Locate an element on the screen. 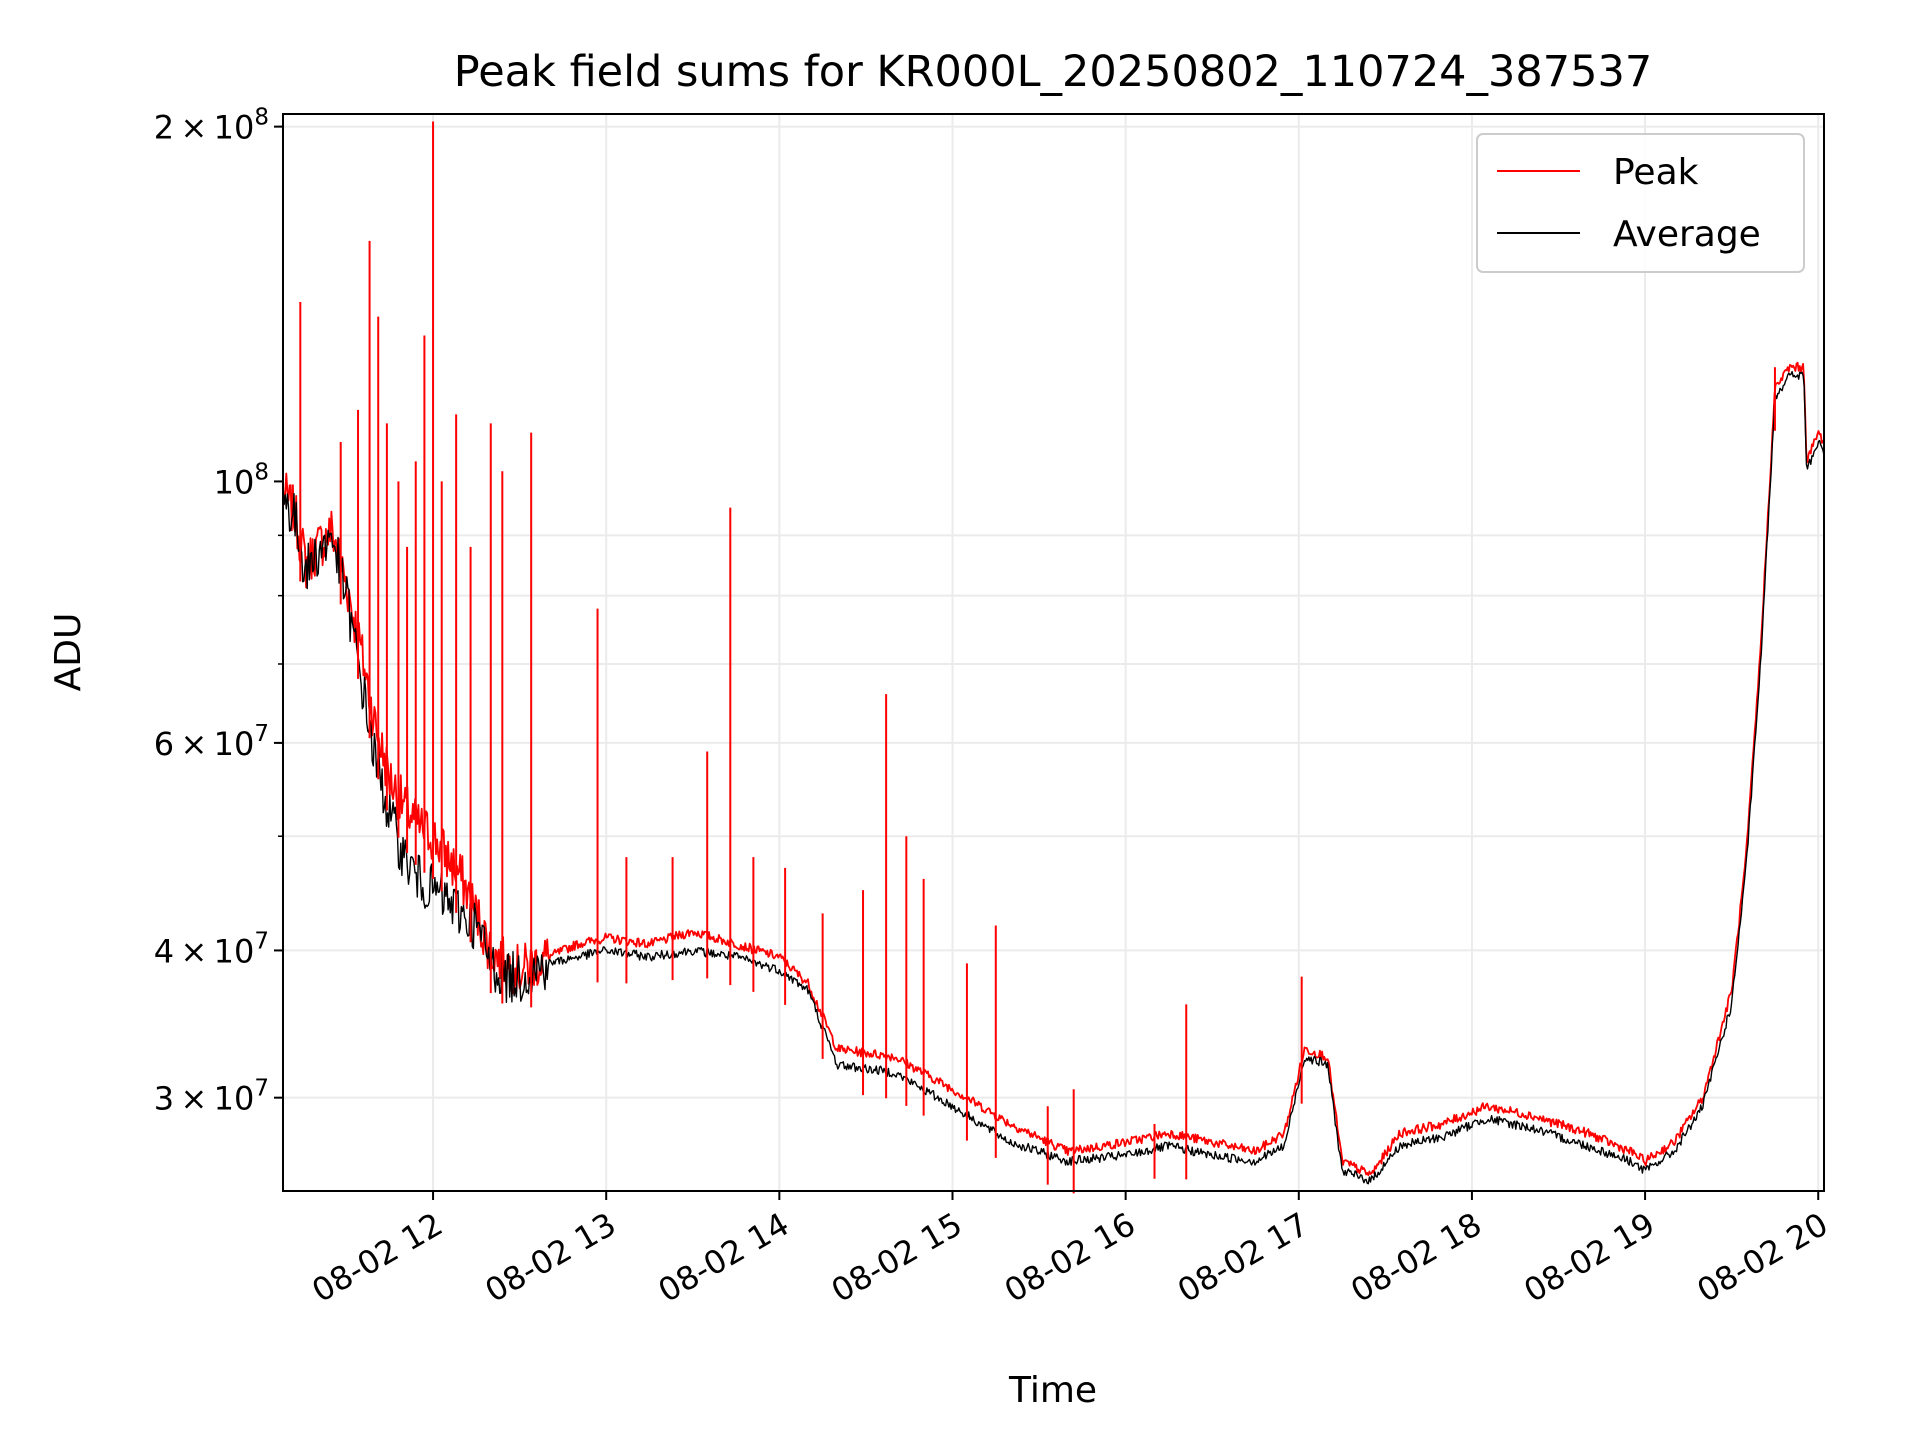 The width and height of the screenshot is (1920, 1440). x-tick-label: 08-02 13 is located at coordinates (551, 1257).